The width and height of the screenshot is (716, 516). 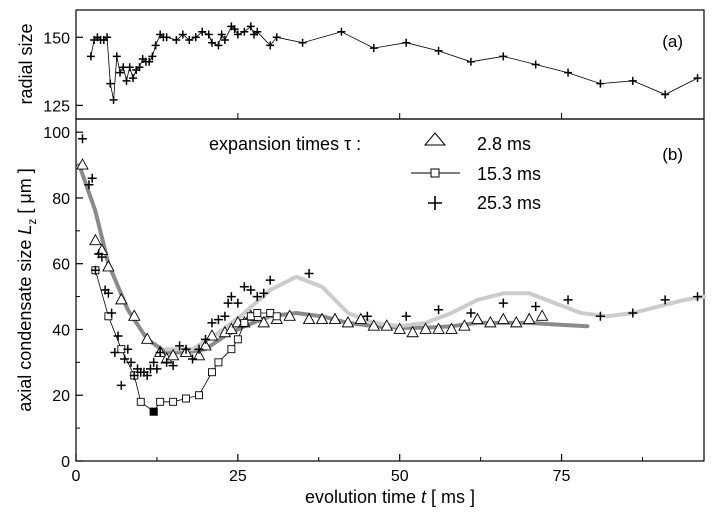 I want to click on legend-label-25-3ms: 25.3 ms, so click(x=509, y=203).